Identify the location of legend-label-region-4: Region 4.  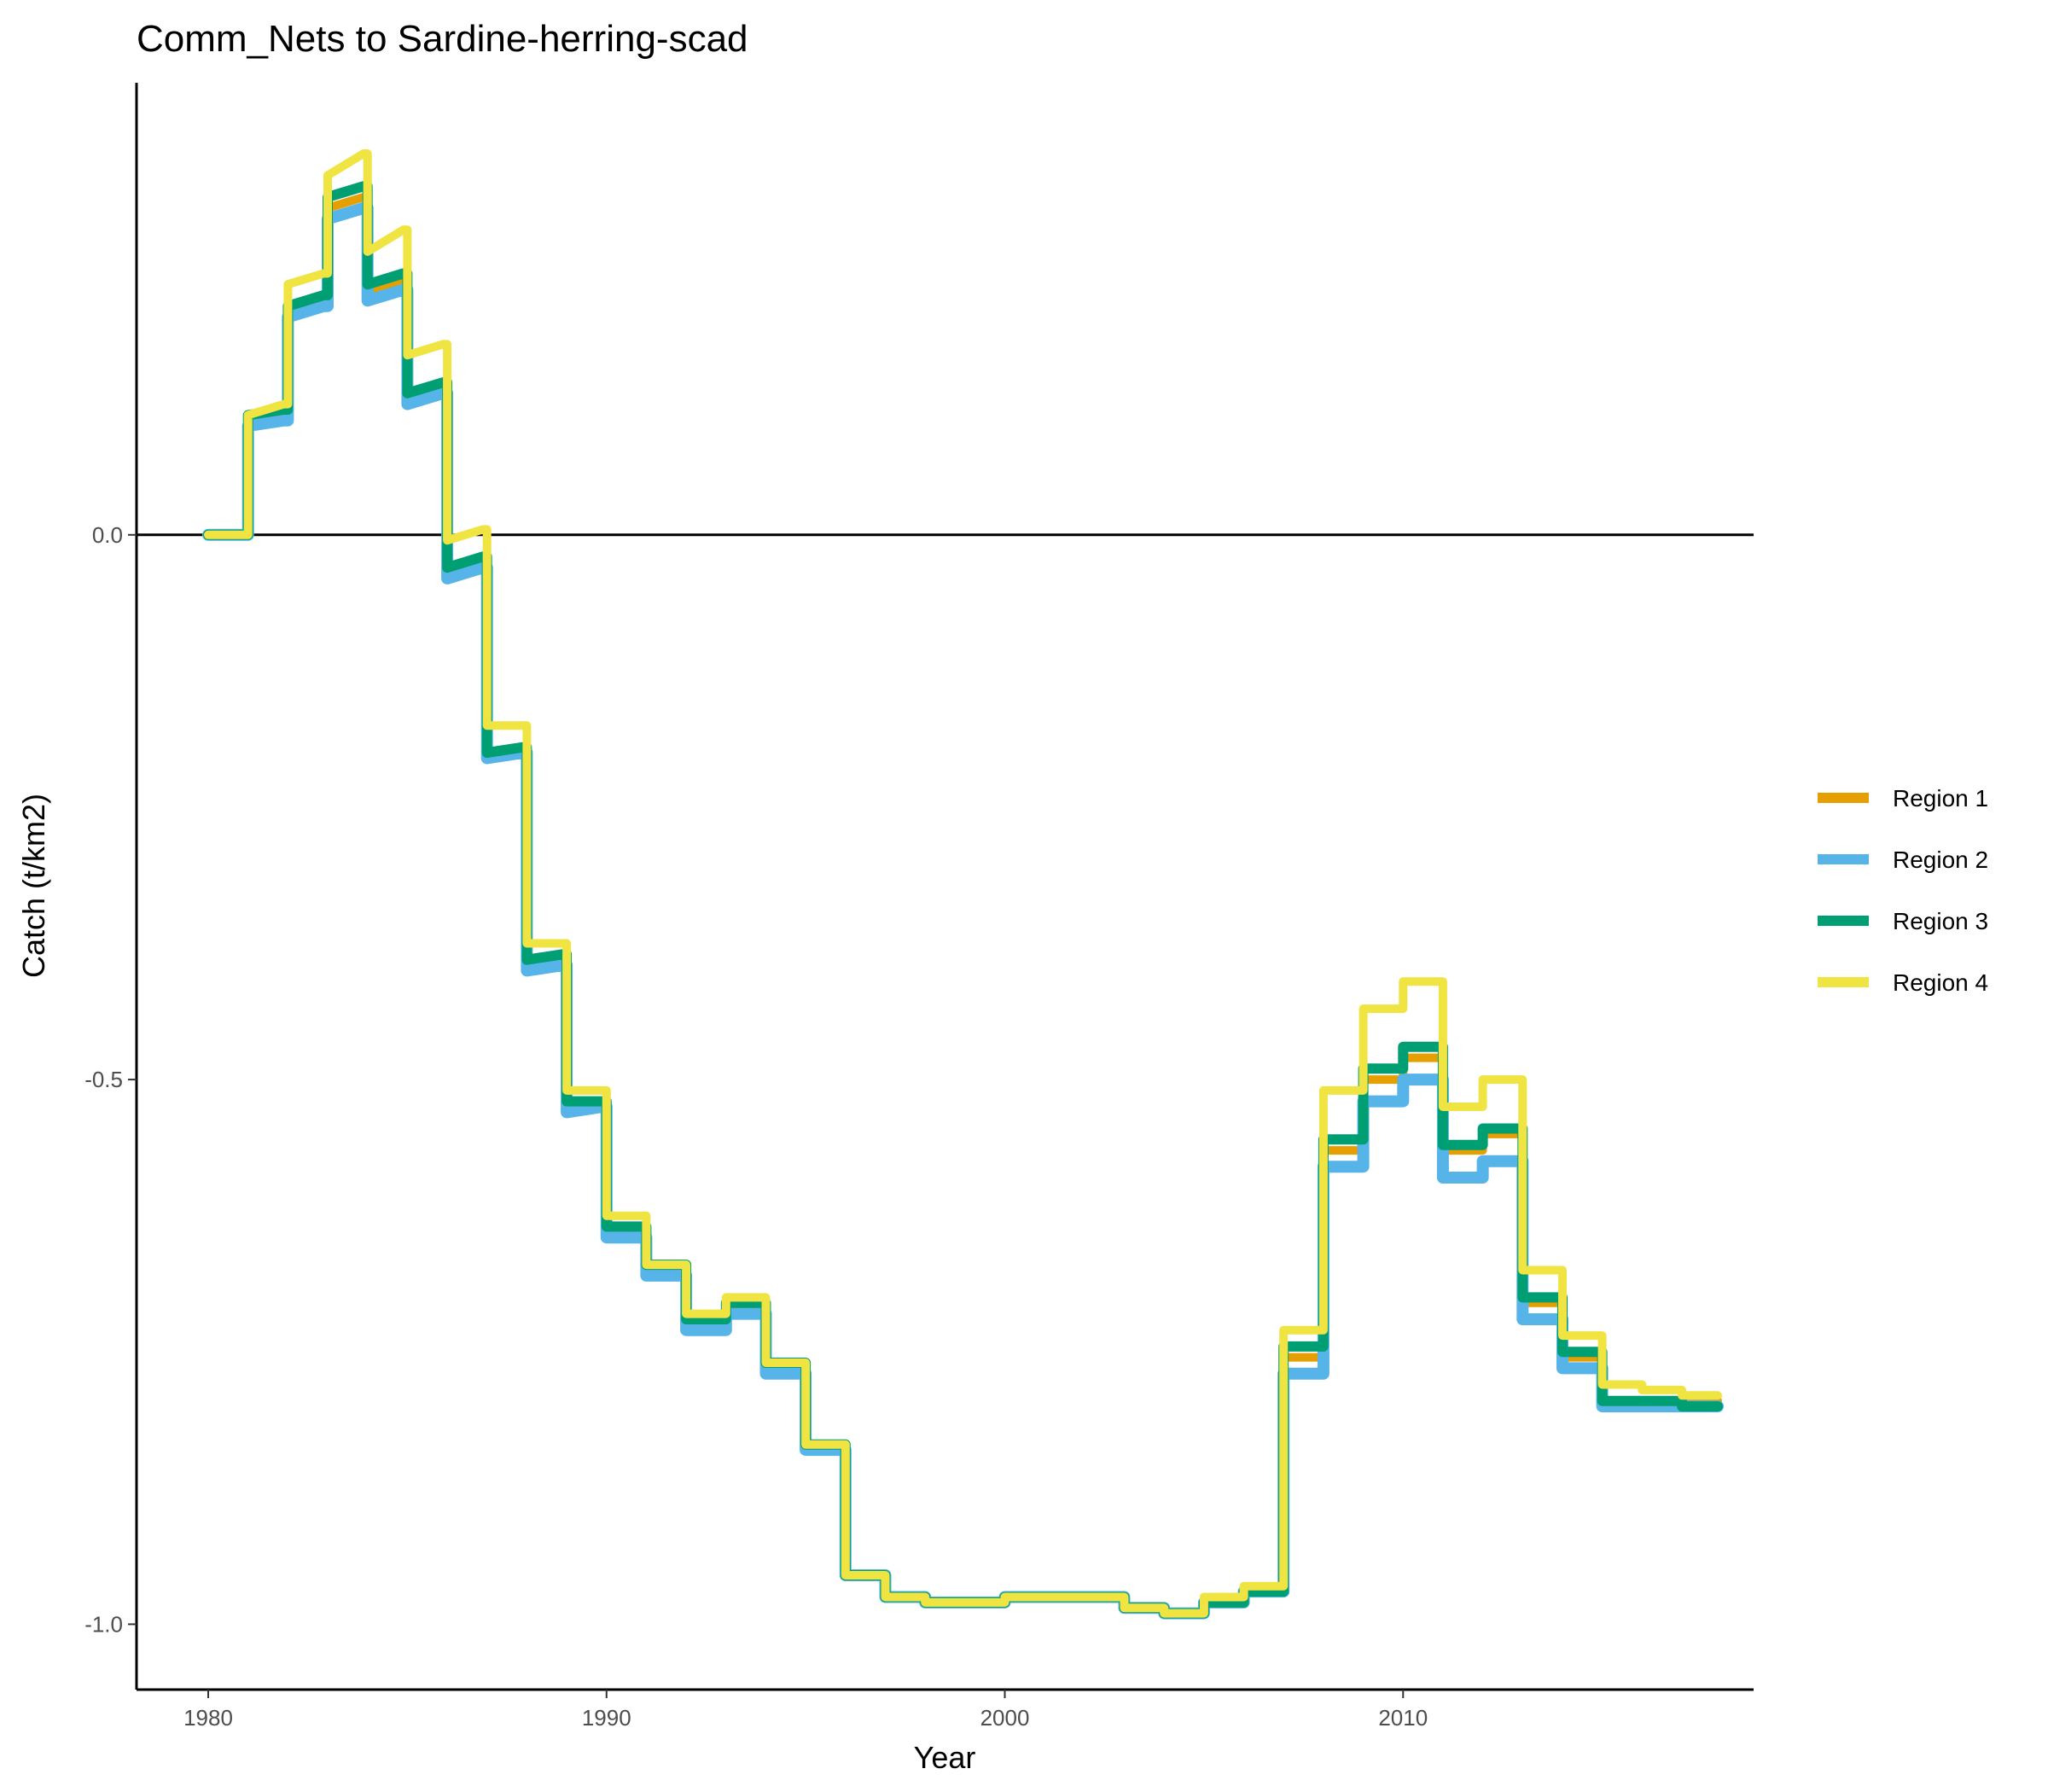
(1941, 983).